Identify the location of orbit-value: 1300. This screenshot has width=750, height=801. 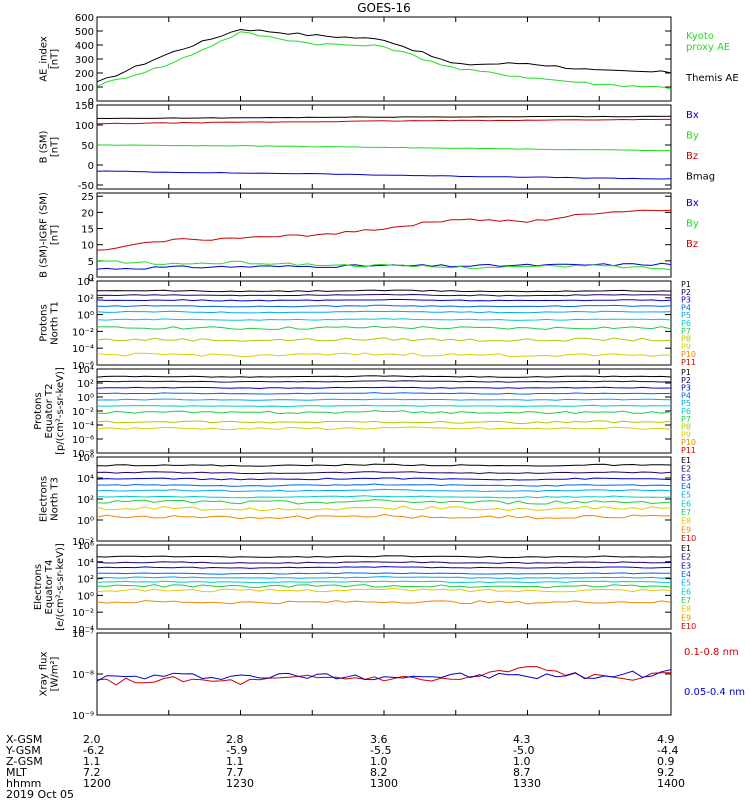
(384, 783).